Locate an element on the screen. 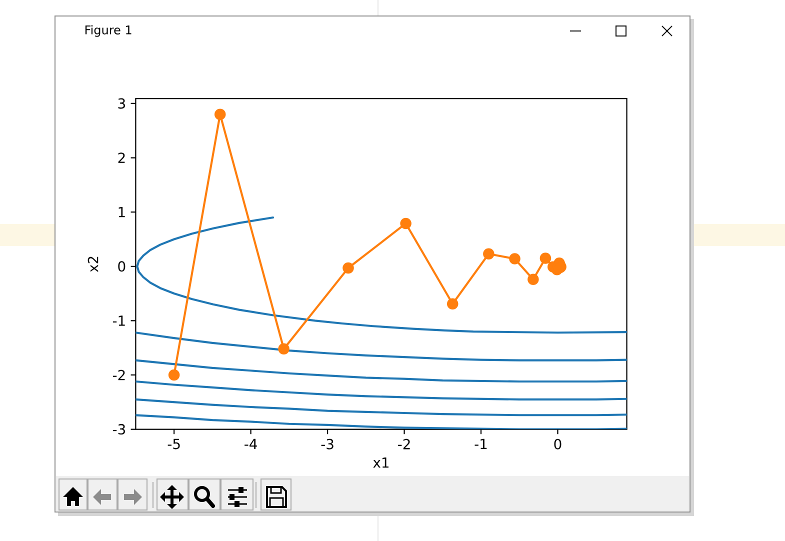 The height and width of the screenshot is (541, 785). caption: Figure 1 is located at coordinates (108, 31).